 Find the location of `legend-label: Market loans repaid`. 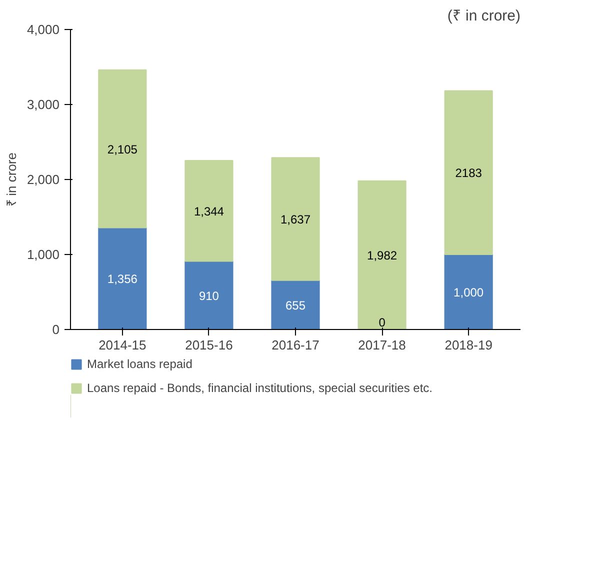

legend-label: Market loans repaid is located at coordinates (139, 364).